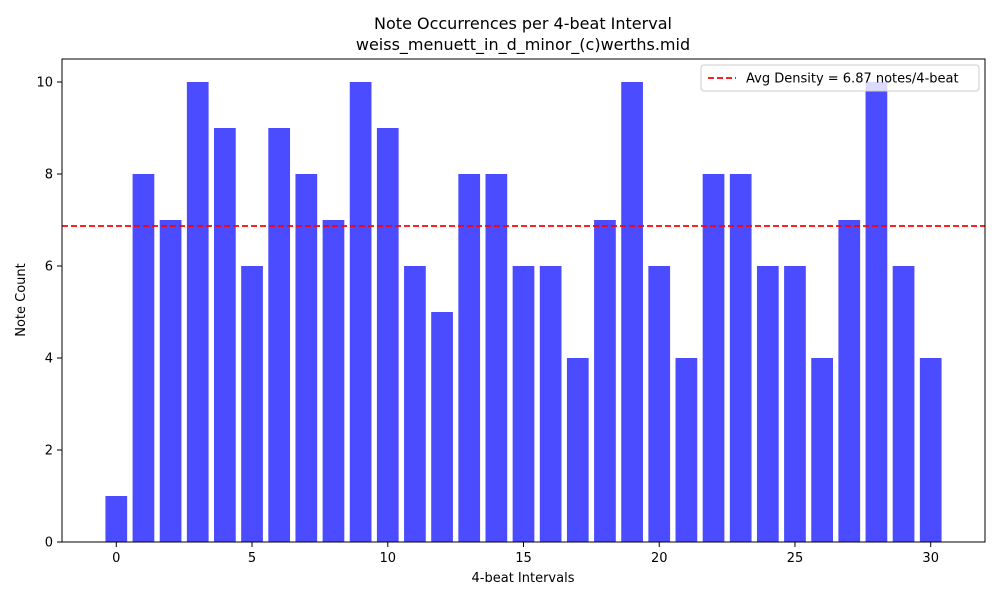 Image resolution: width=1000 pixels, height=600 pixels. Describe the element at coordinates (252, 558) in the screenshot. I see `x-tick-label-5: 5` at that location.